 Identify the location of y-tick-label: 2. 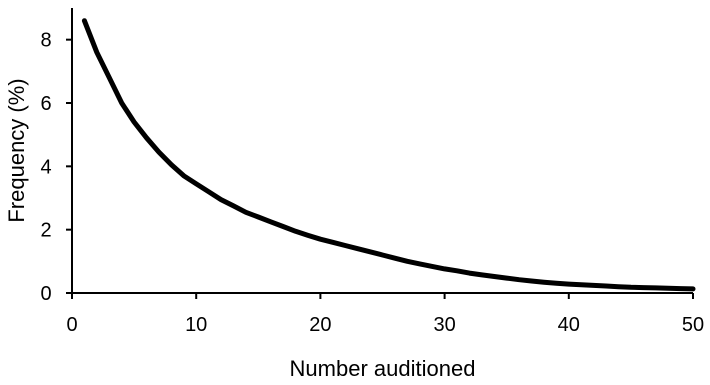
(45, 231).